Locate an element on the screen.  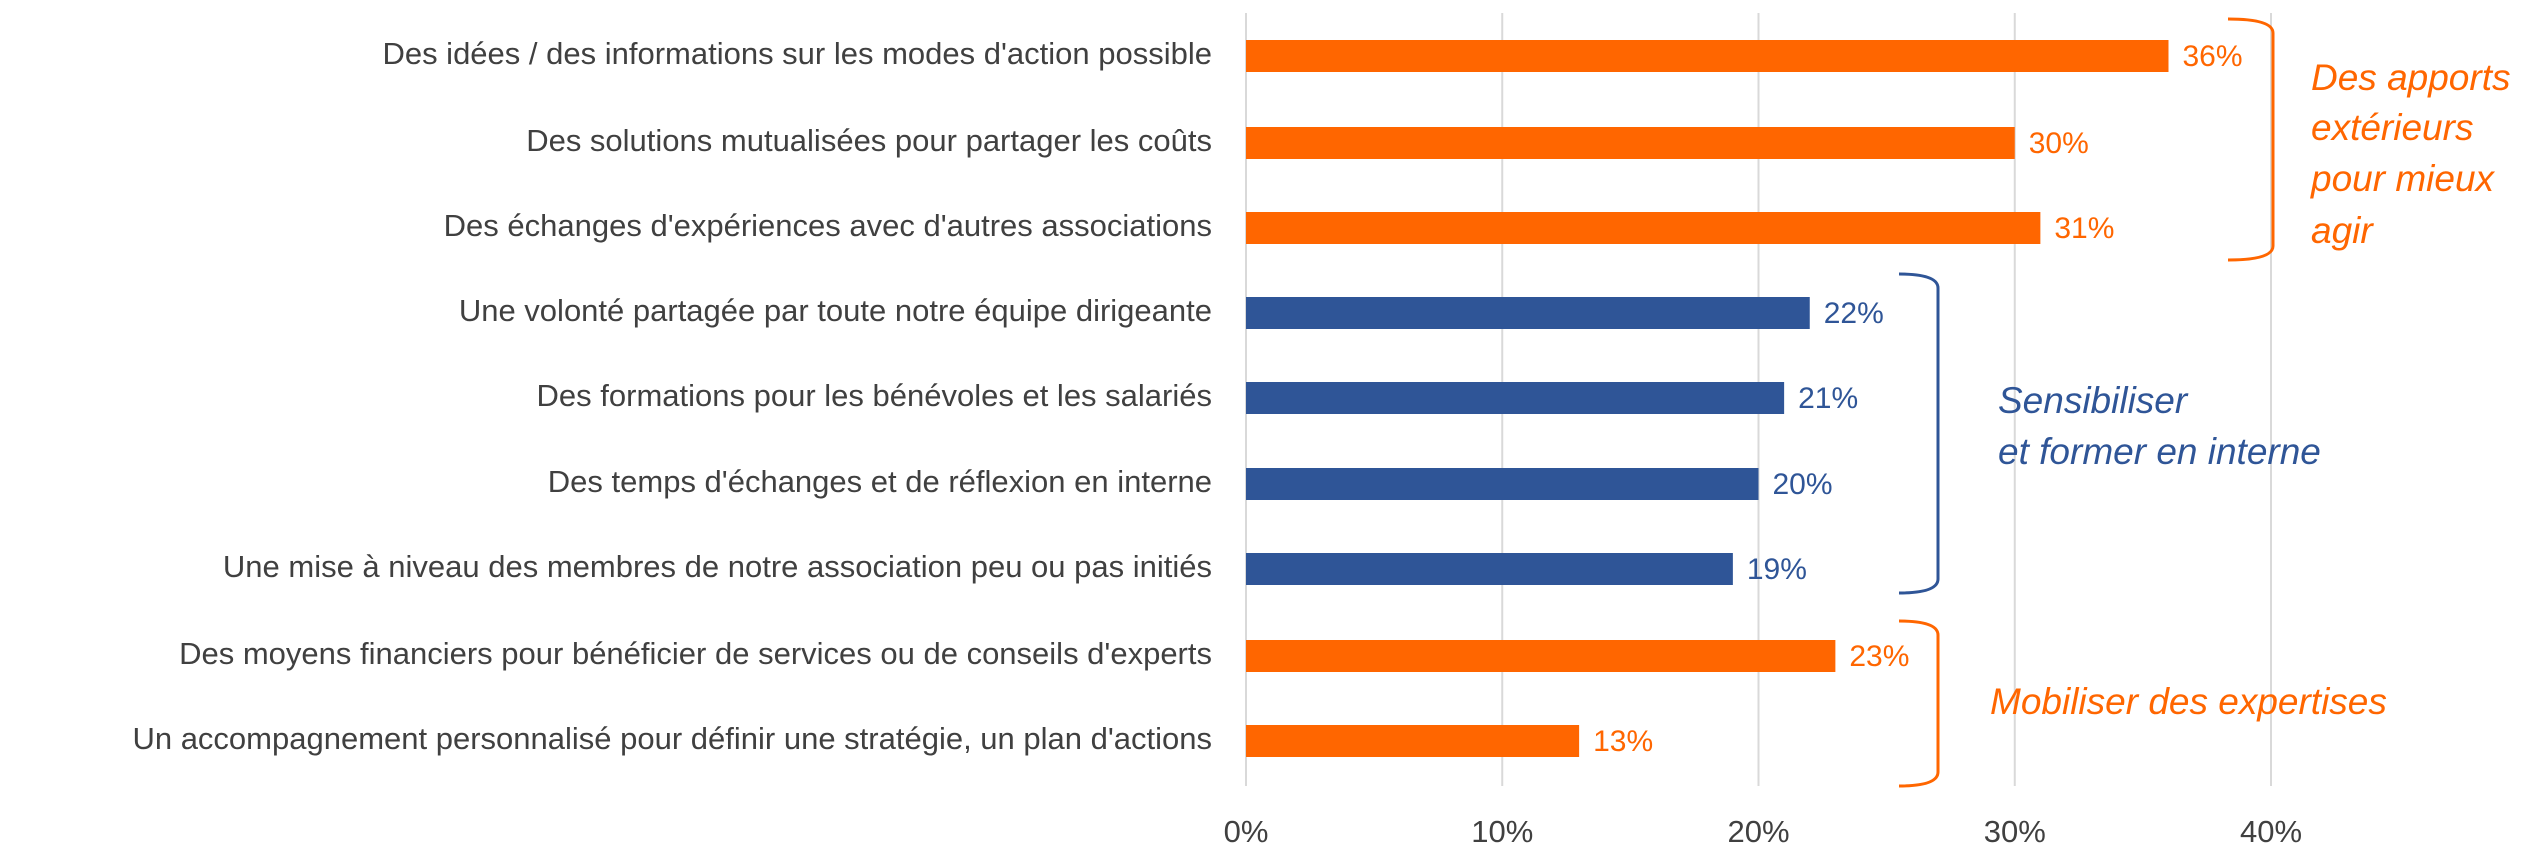
value-label: 36% is located at coordinates (2213, 56).